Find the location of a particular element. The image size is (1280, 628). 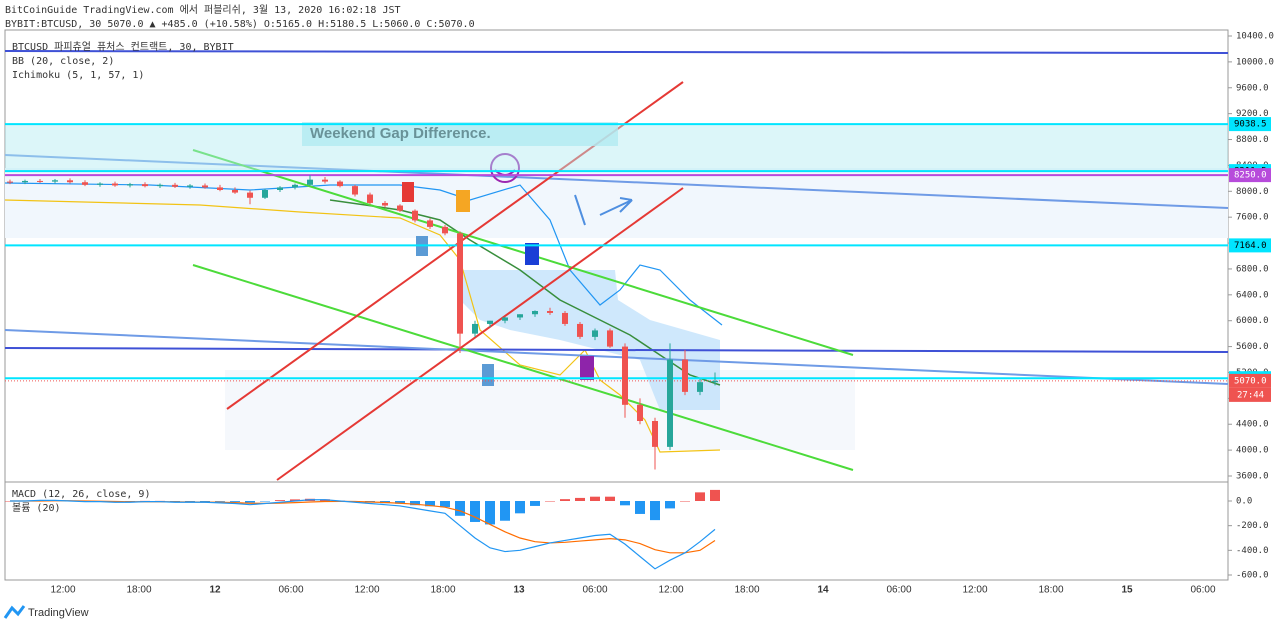

y-tick-label: -200.0 is located at coordinates (1252, 526).